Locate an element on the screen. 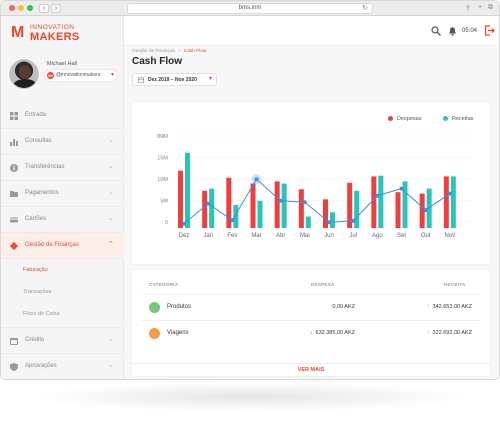 The width and height of the screenshot is (500, 432). date-range-picker: Dez 2019 – Nov 2020 ▾ is located at coordinates (174, 79).